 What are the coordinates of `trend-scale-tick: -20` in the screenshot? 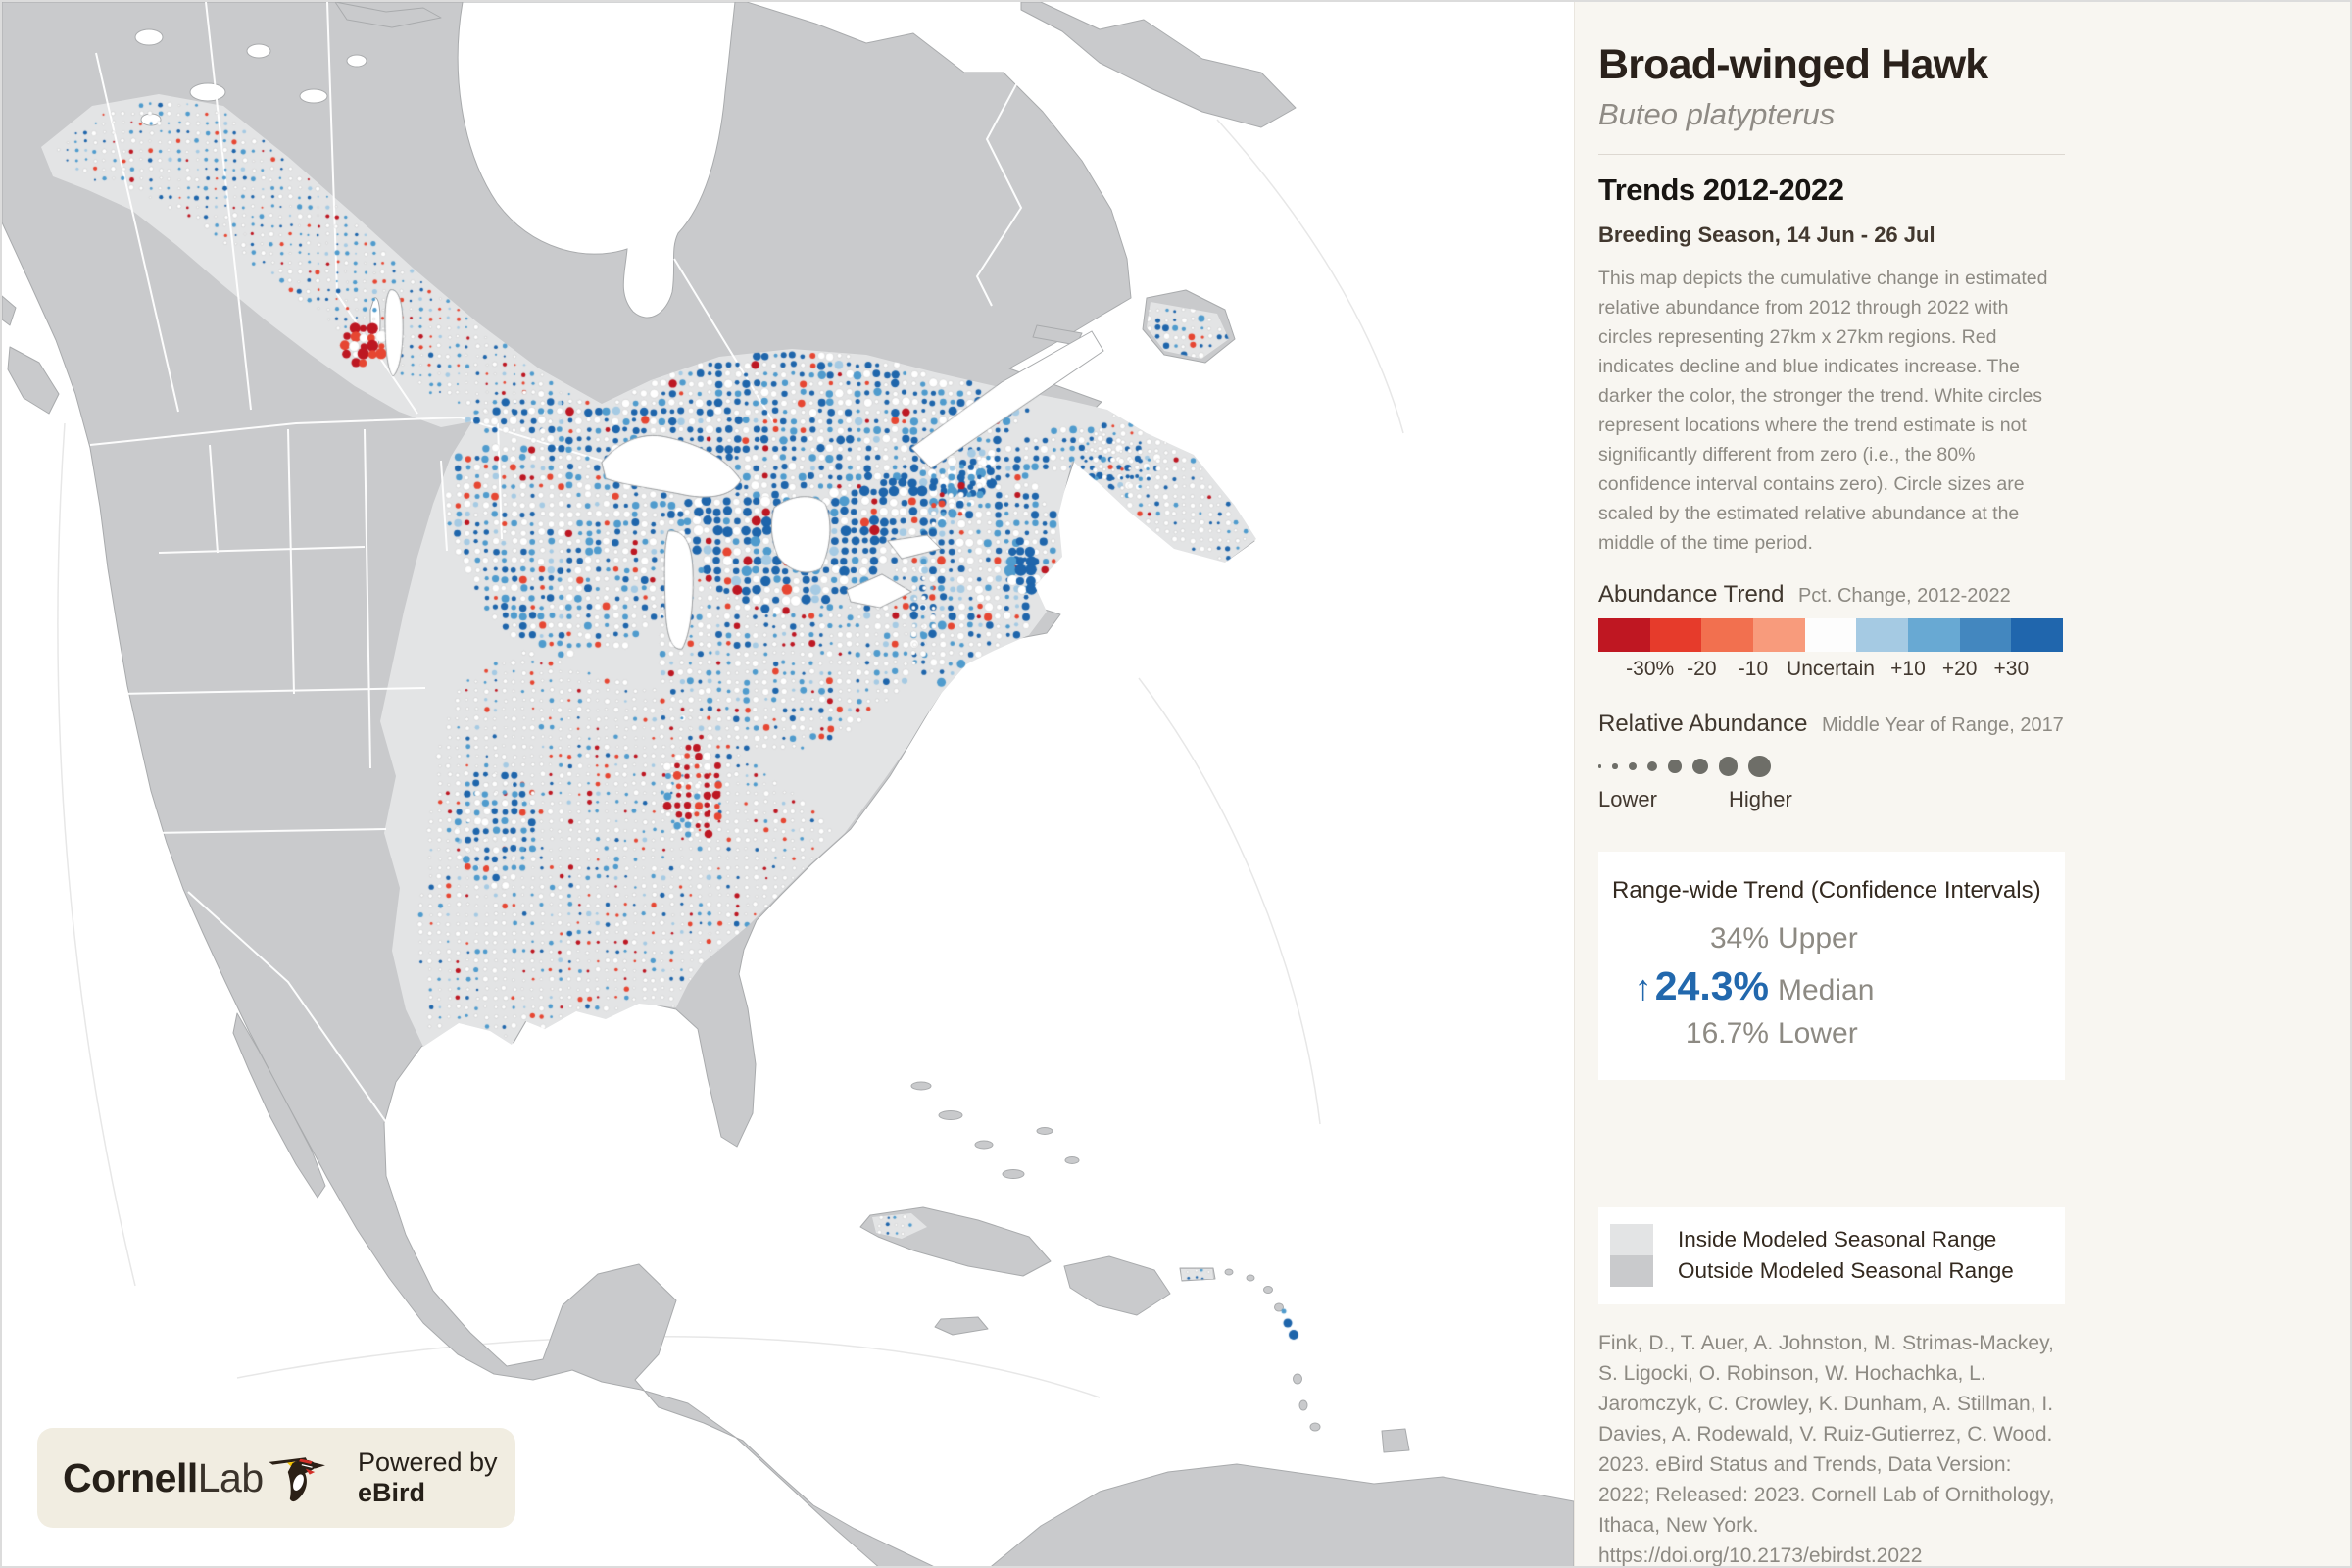 It's located at (1702, 669).